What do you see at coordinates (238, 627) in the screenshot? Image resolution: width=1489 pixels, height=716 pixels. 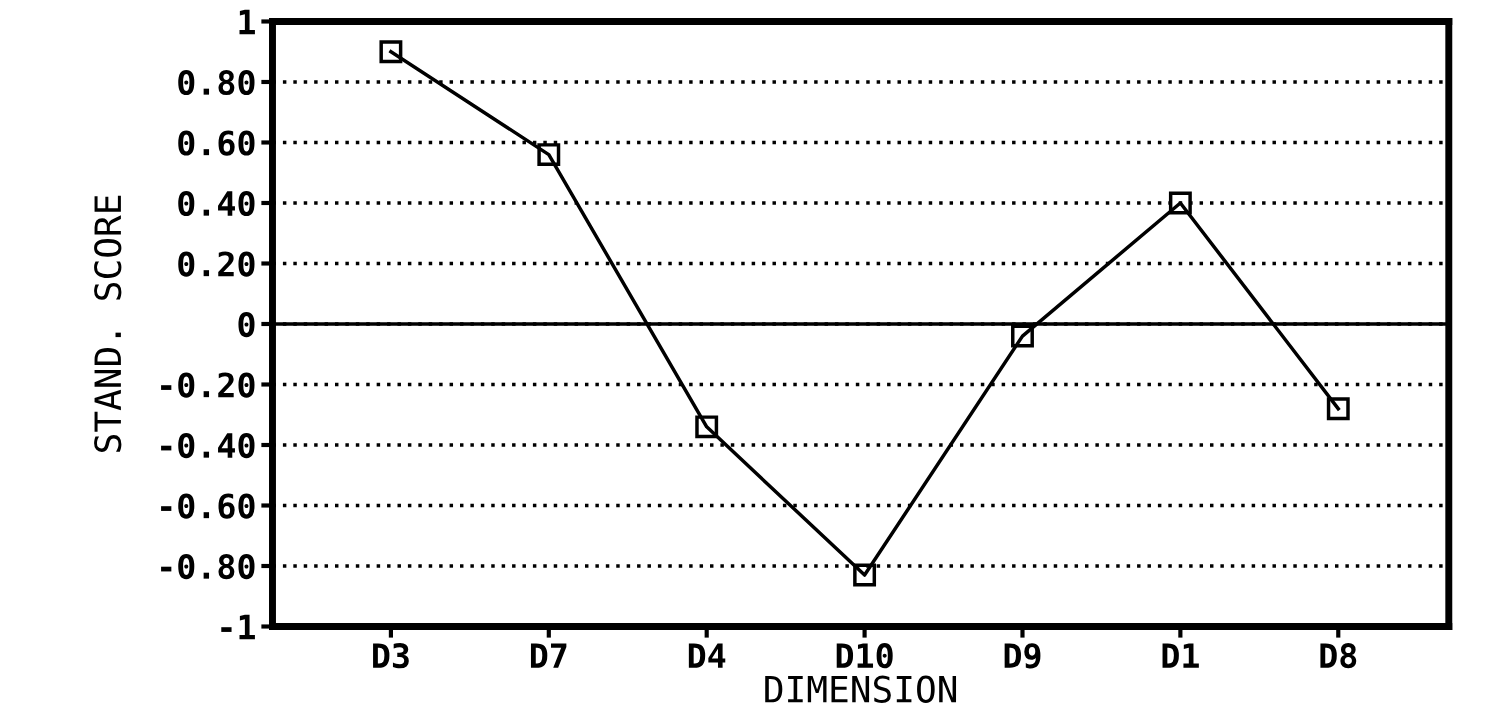 I see `y-tick-label: -1` at bounding box center [238, 627].